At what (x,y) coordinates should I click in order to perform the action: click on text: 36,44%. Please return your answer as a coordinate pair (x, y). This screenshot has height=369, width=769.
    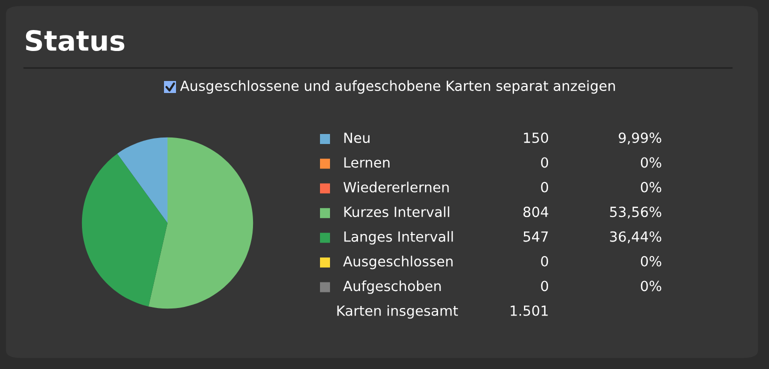
    Looking at the image, I should click on (636, 237).